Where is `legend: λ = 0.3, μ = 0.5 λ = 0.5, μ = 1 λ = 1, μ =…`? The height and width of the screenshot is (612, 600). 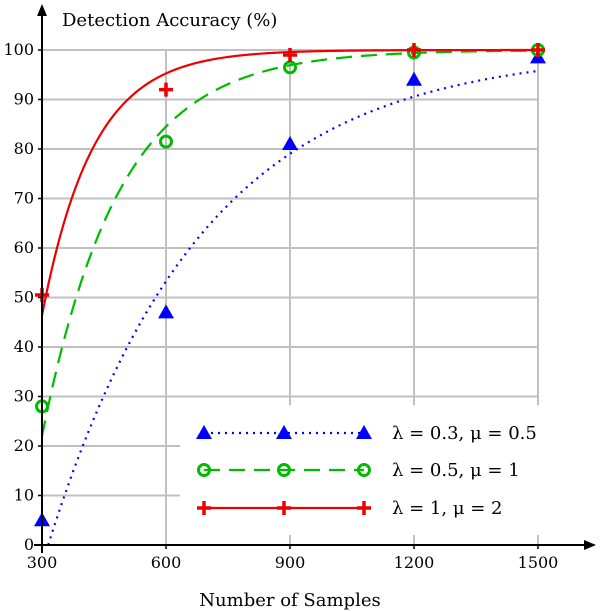 legend: λ = 0.3, μ = 0.5 λ = 0.5, μ = 1 λ = 1, μ =… is located at coordinates (366, 470).